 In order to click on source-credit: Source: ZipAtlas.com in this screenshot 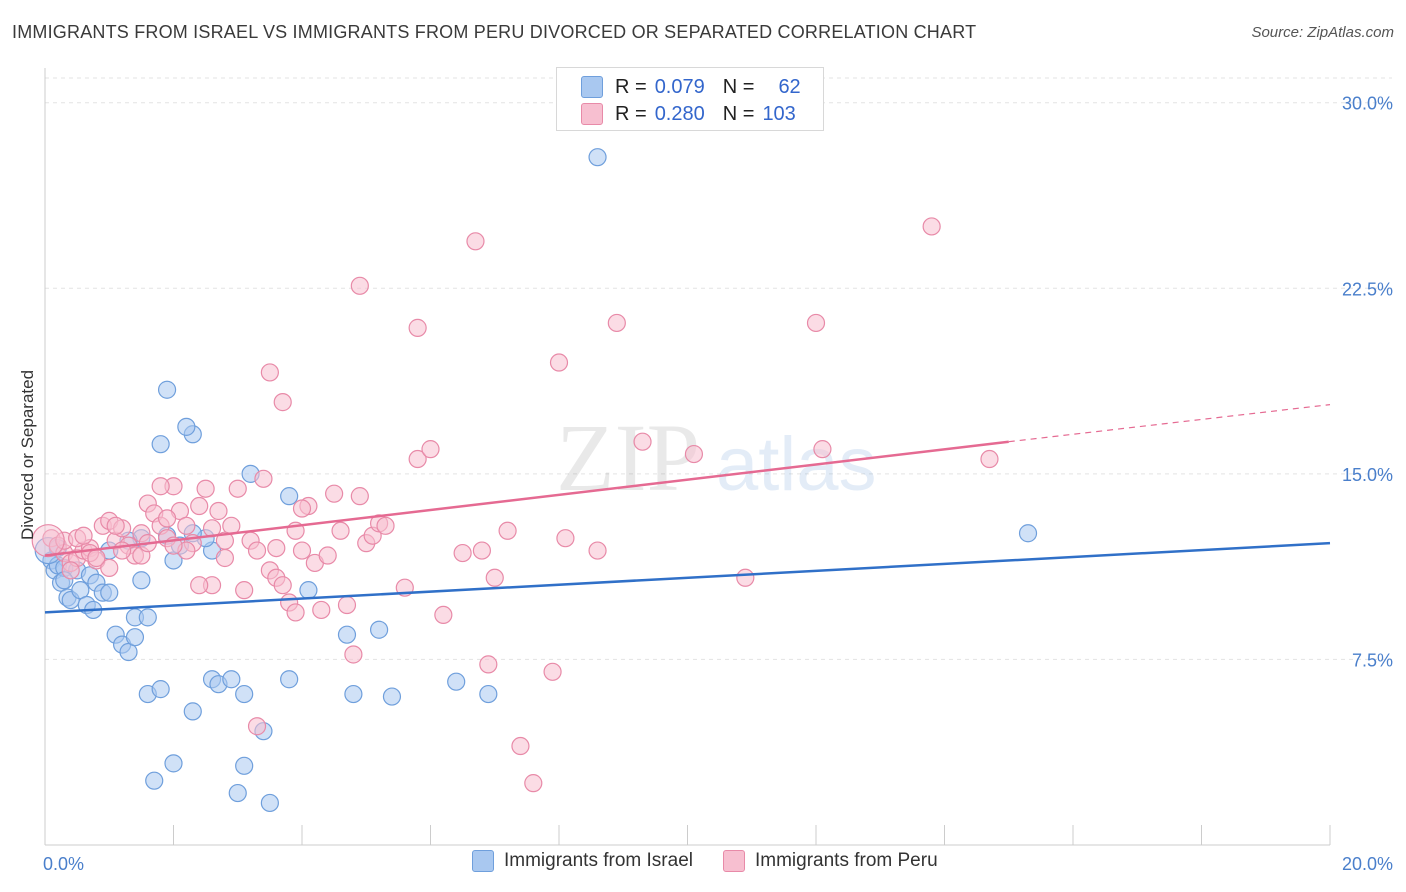, I will do `click(1322, 32)`.